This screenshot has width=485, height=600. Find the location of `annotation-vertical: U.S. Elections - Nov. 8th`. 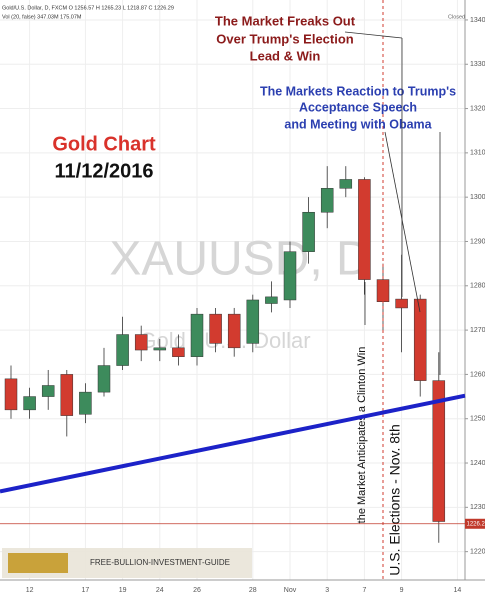

annotation-vertical: U.S. Elections - Nov. 8th is located at coordinates (395, 499).